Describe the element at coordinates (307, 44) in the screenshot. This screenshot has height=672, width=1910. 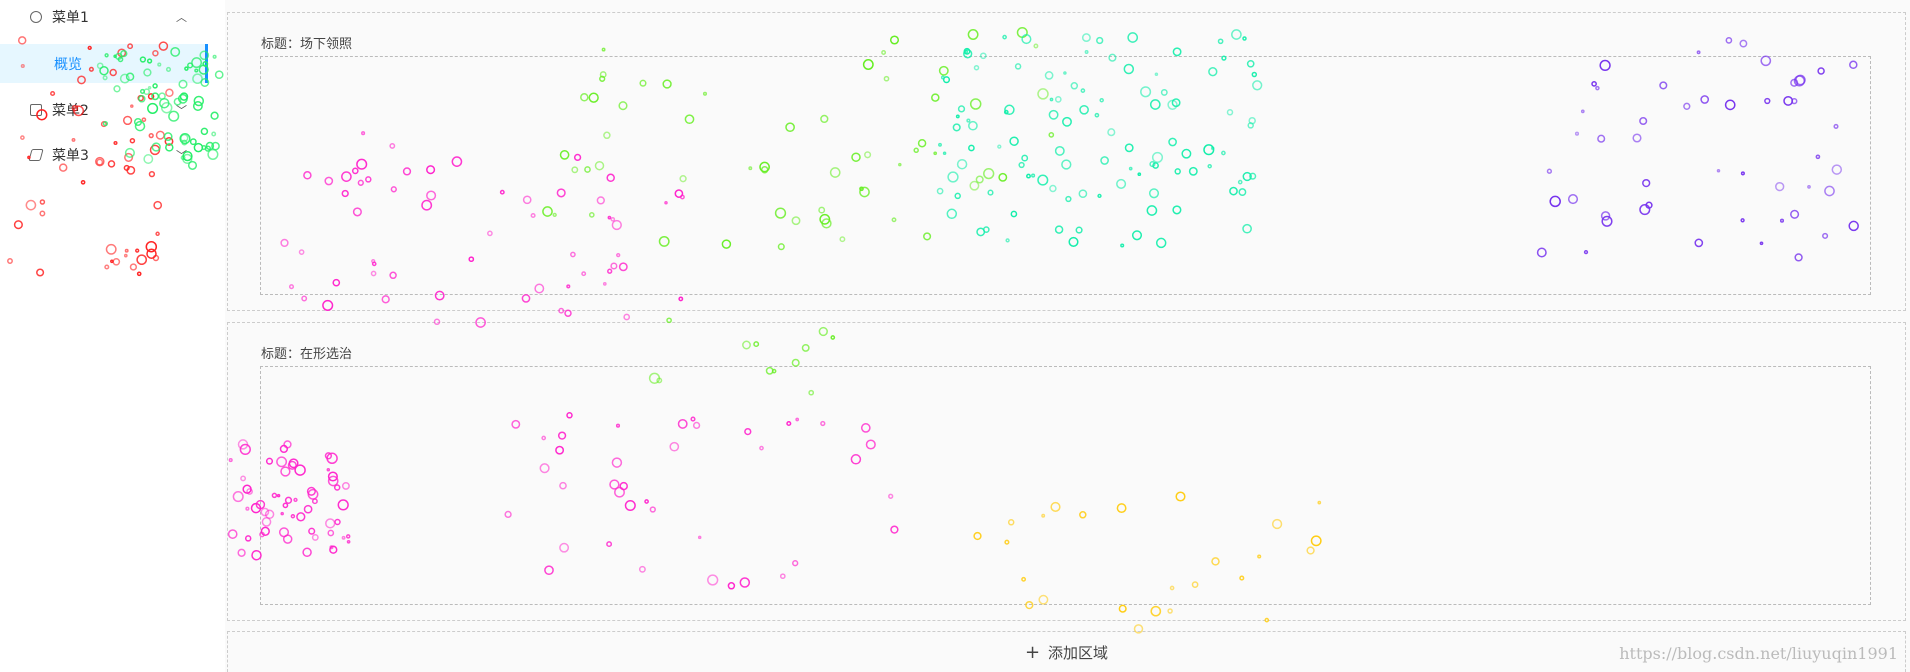
I see `panel-title: 标题：场下领照` at that location.